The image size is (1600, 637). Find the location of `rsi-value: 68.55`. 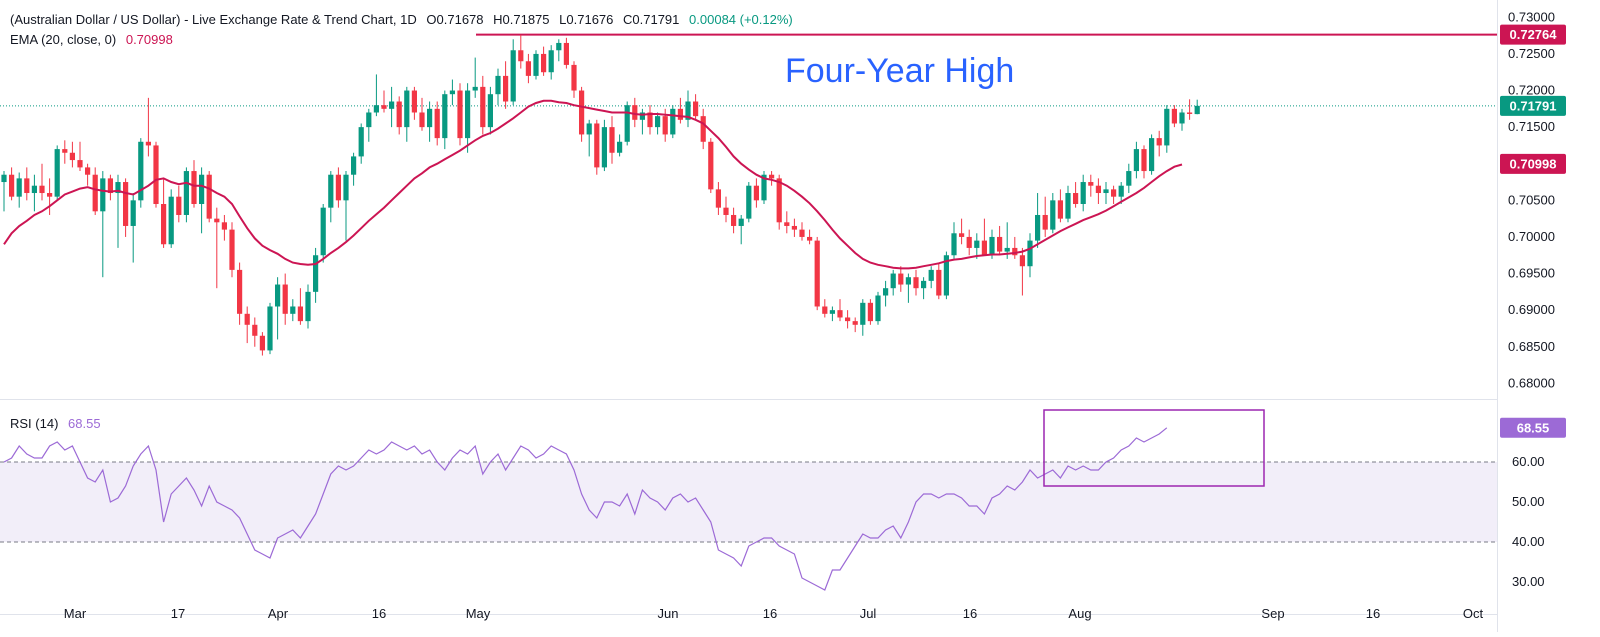

rsi-value: 68.55 is located at coordinates (84, 423).